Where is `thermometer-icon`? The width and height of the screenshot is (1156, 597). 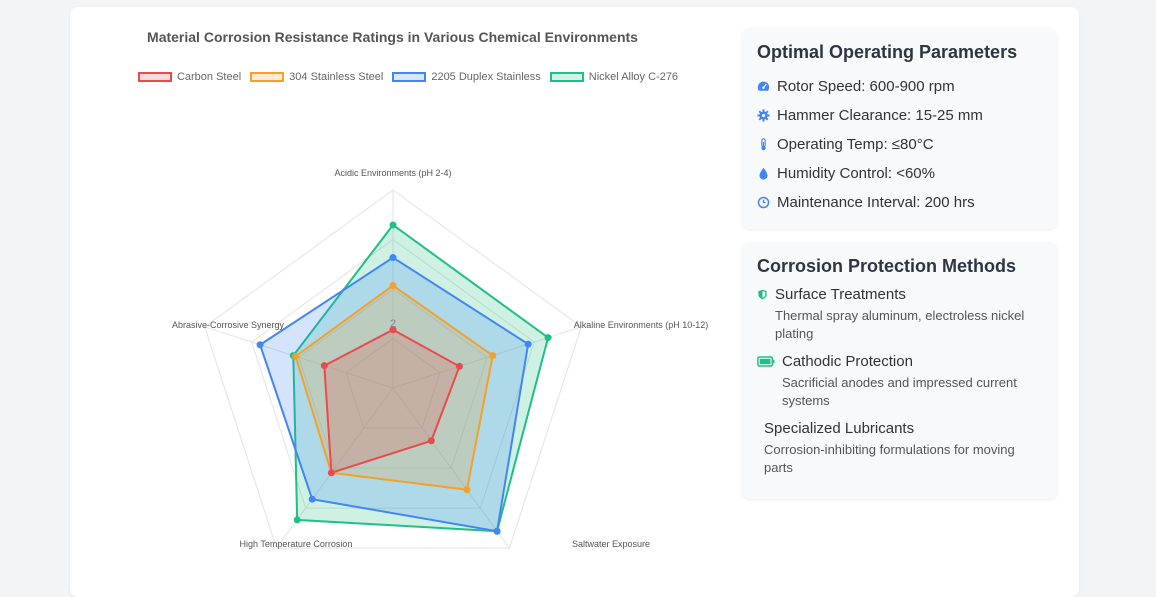 thermometer-icon is located at coordinates (763, 144).